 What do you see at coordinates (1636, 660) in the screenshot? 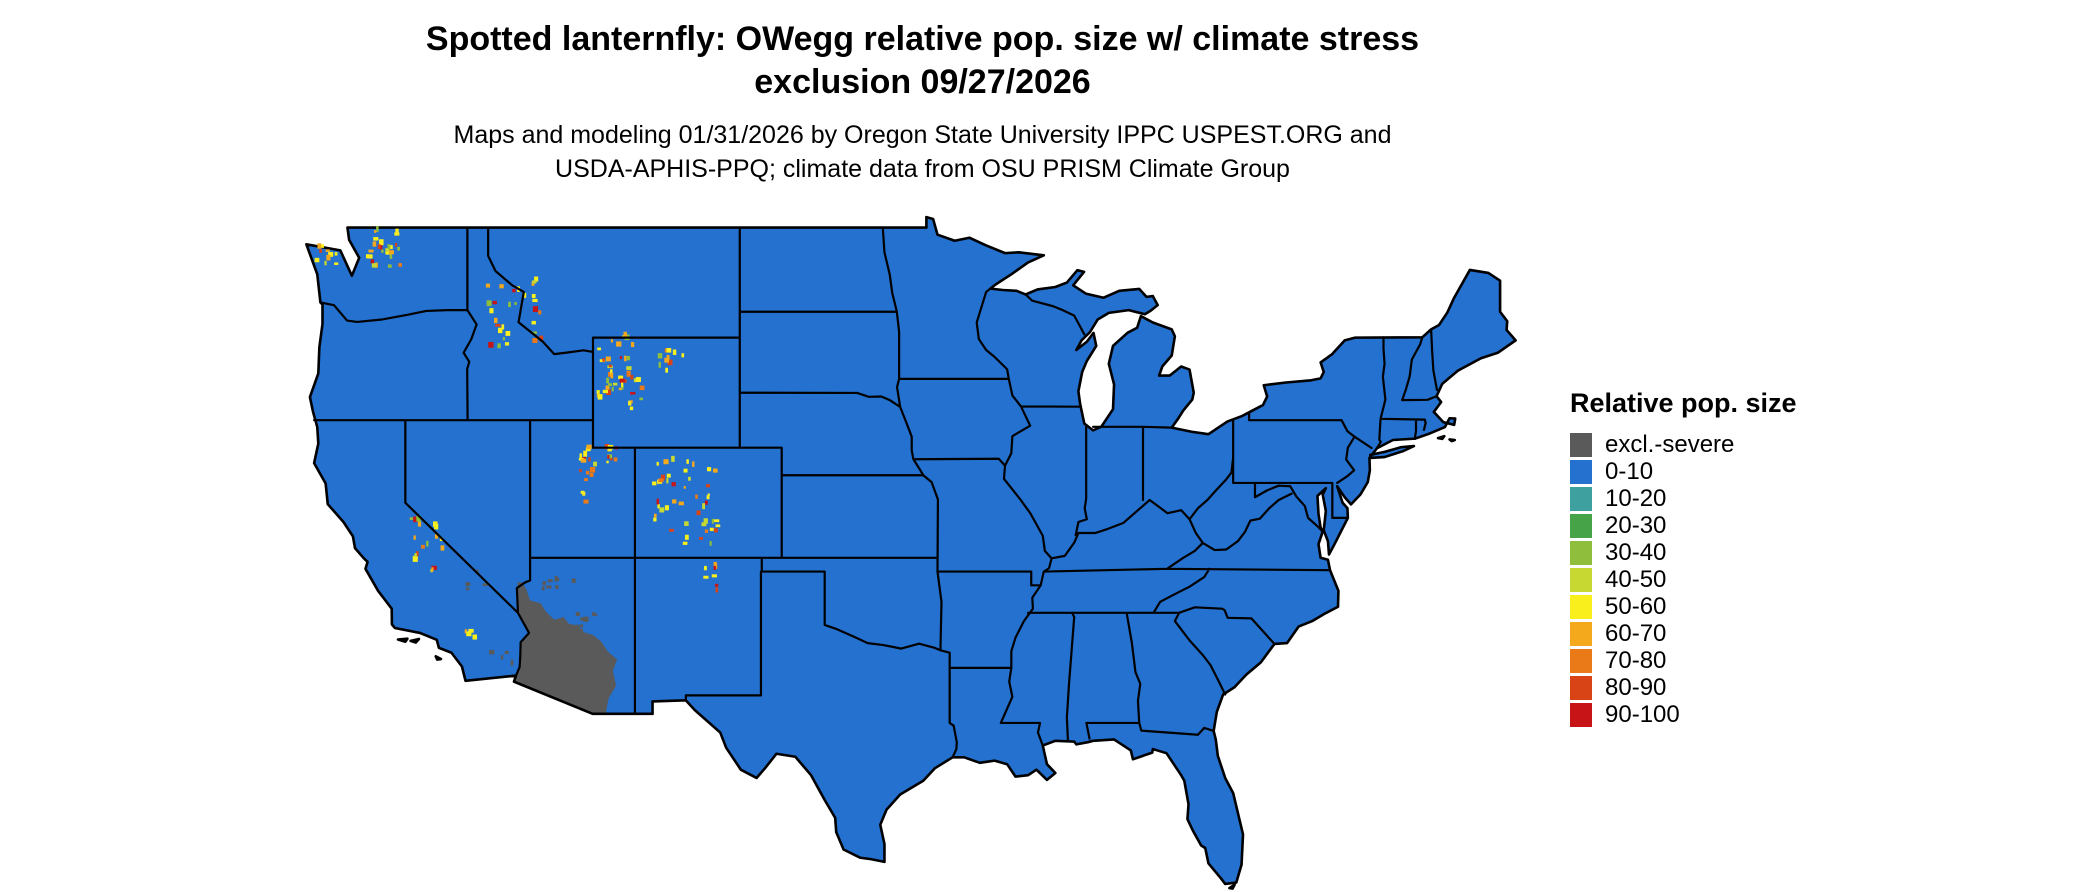
I see `legend-label: 70-80` at bounding box center [1636, 660].